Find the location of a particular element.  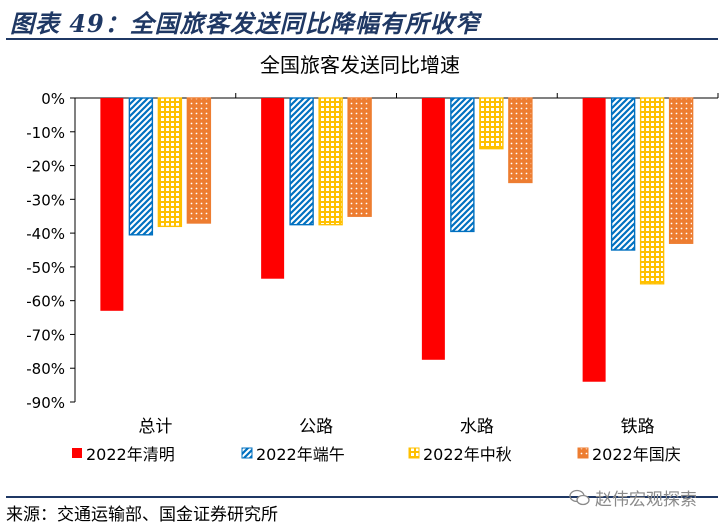

wechat-icon is located at coordinates (579, 497).